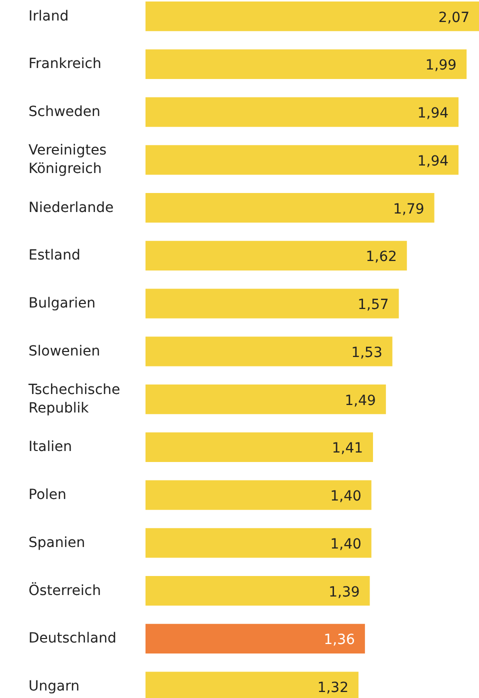 This screenshot has width=479, height=698. I want to click on y-tick-label: Niederlande, so click(71, 208).